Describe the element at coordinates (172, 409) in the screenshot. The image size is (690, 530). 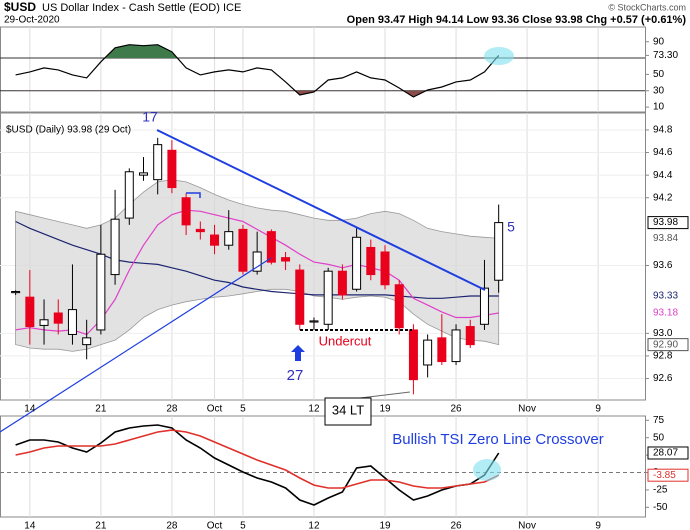
I see `x-tick-label: 28` at that location.